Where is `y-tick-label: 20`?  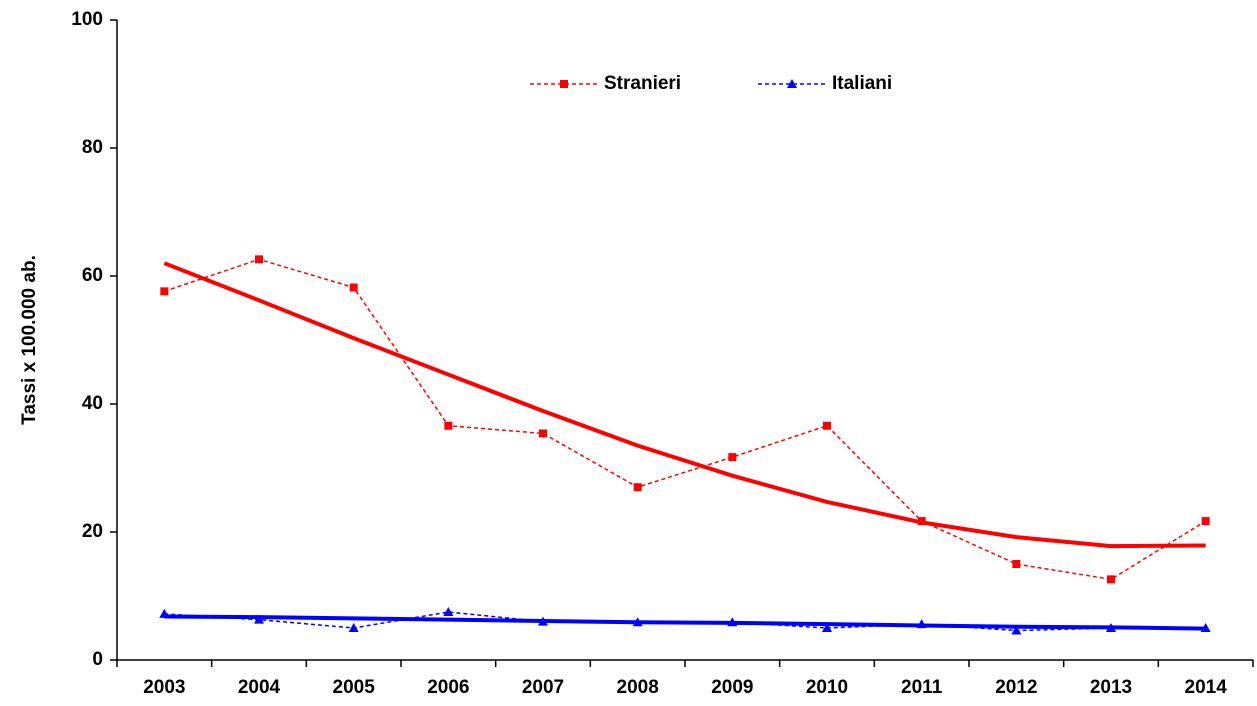 y-tick-label: 20 is located at coordinates (92, 531).